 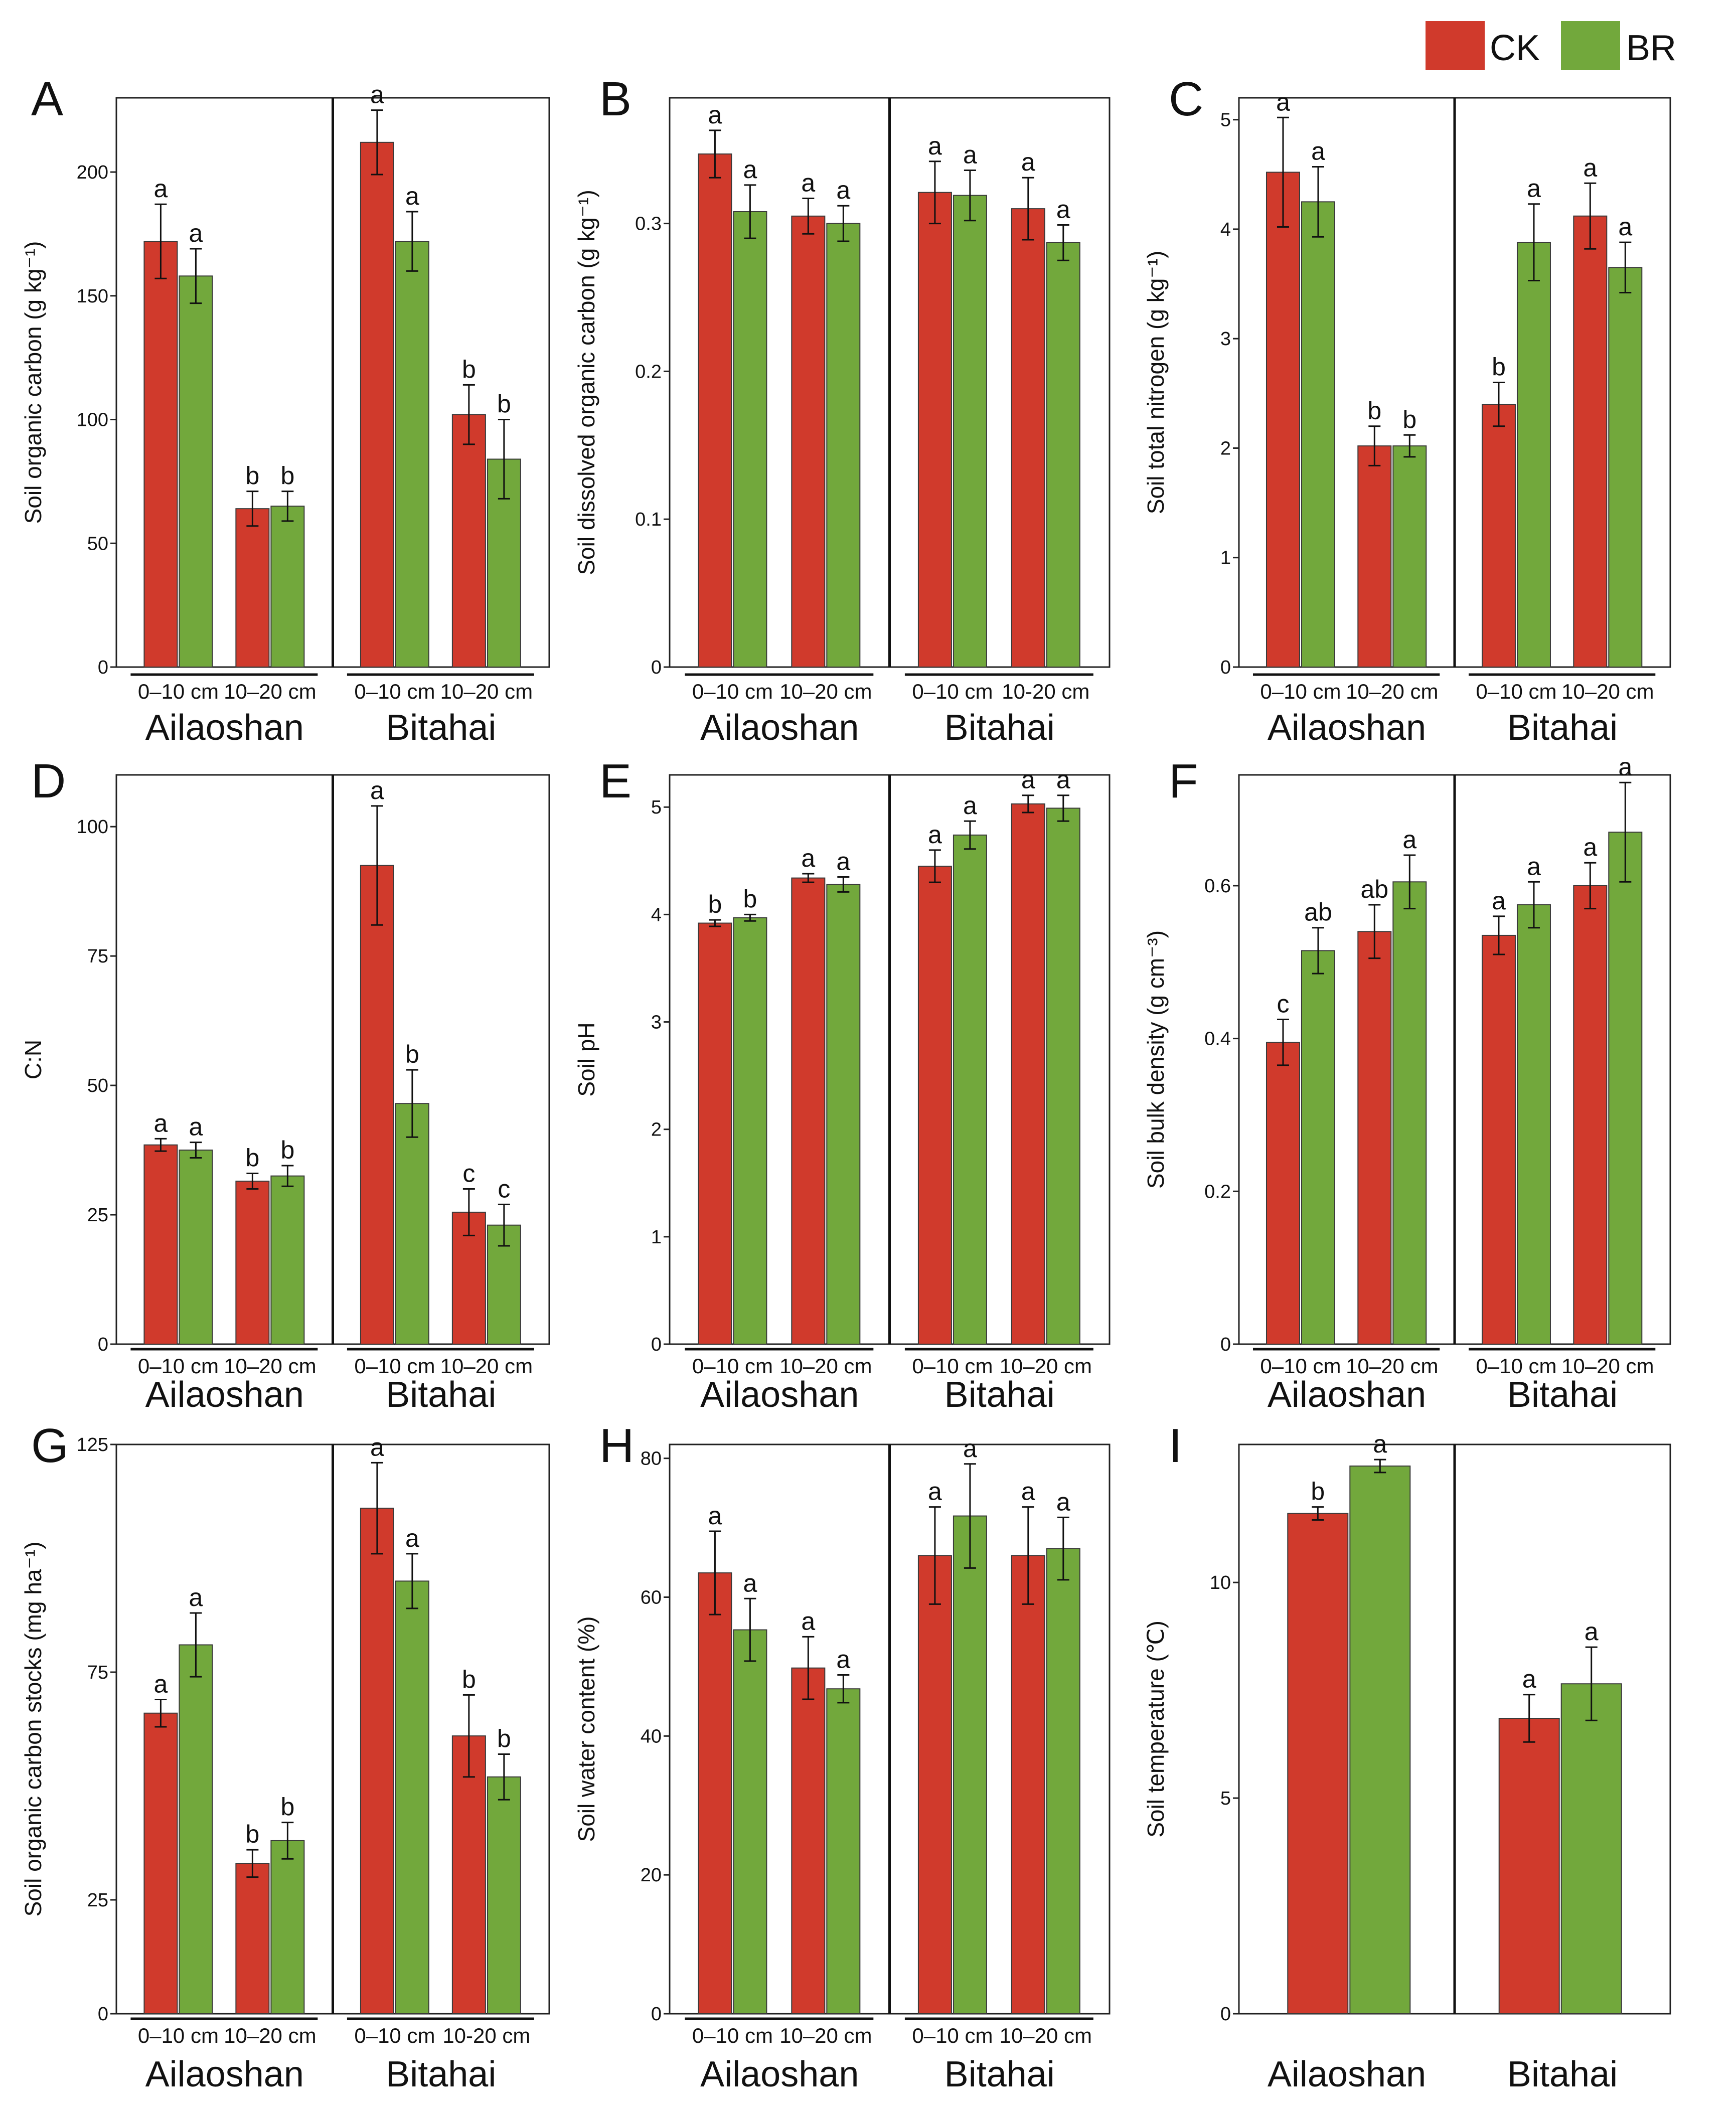 What do you see at coordinates (656, 1130) in the screenshot?
I see `y-tick-label: 2` at bounding box center [656, 1130].